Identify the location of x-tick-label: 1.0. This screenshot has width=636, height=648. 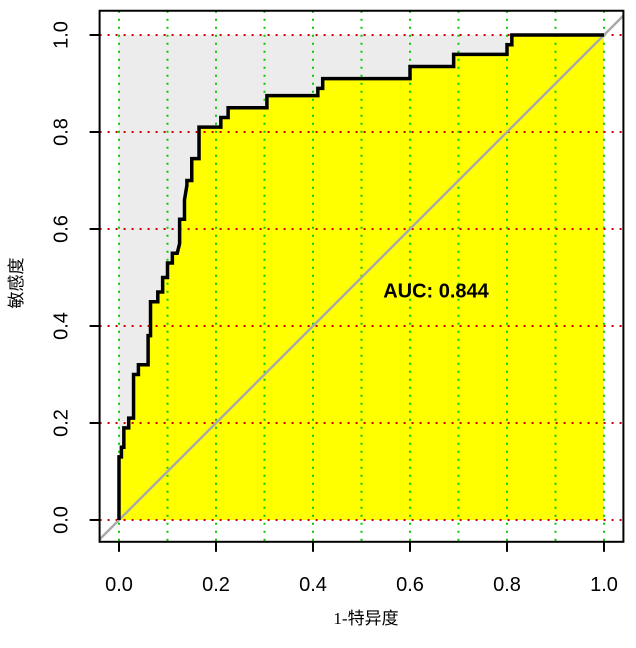
(604, 585).